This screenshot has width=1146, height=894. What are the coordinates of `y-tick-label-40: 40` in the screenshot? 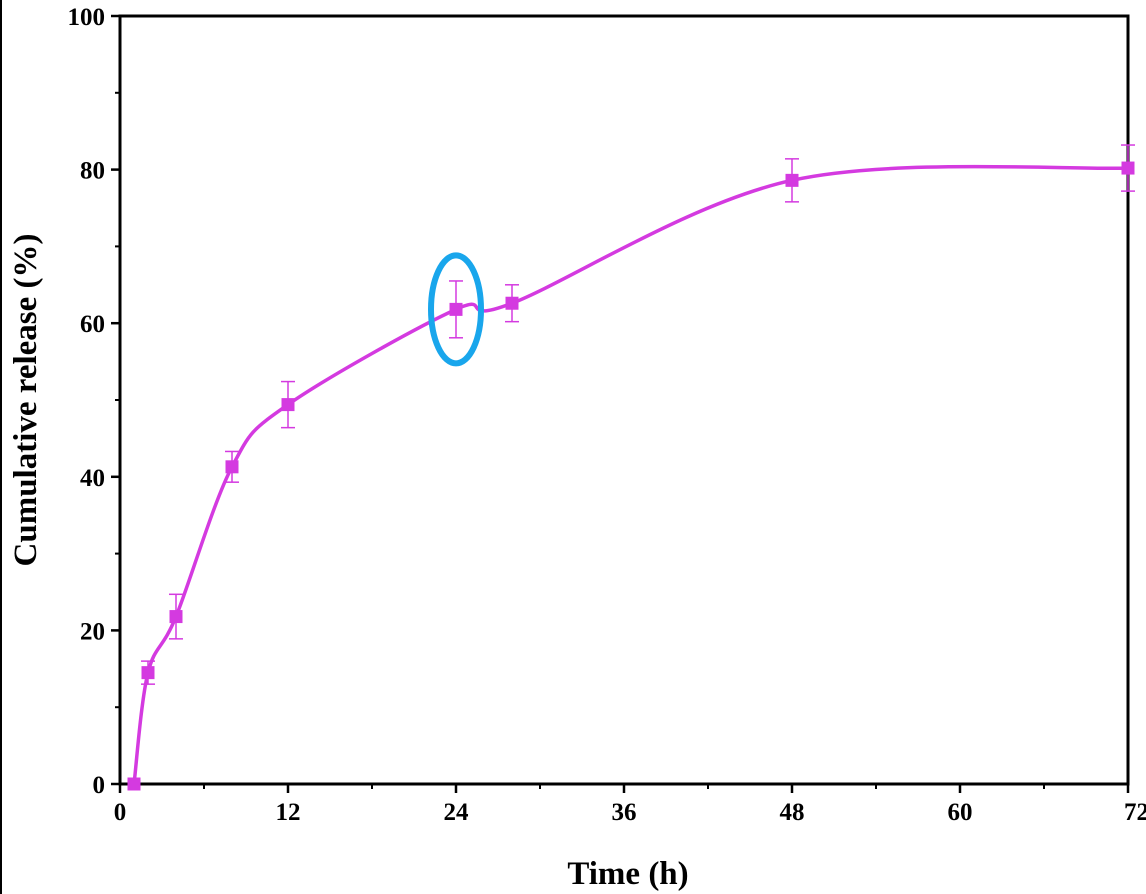 It's located at (92, 478).